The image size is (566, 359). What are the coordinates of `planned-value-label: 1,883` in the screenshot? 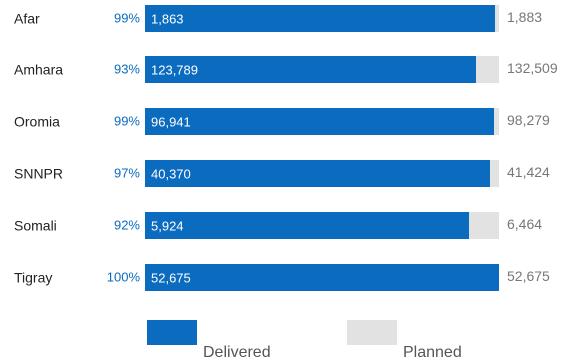 It's located at (524, 17).